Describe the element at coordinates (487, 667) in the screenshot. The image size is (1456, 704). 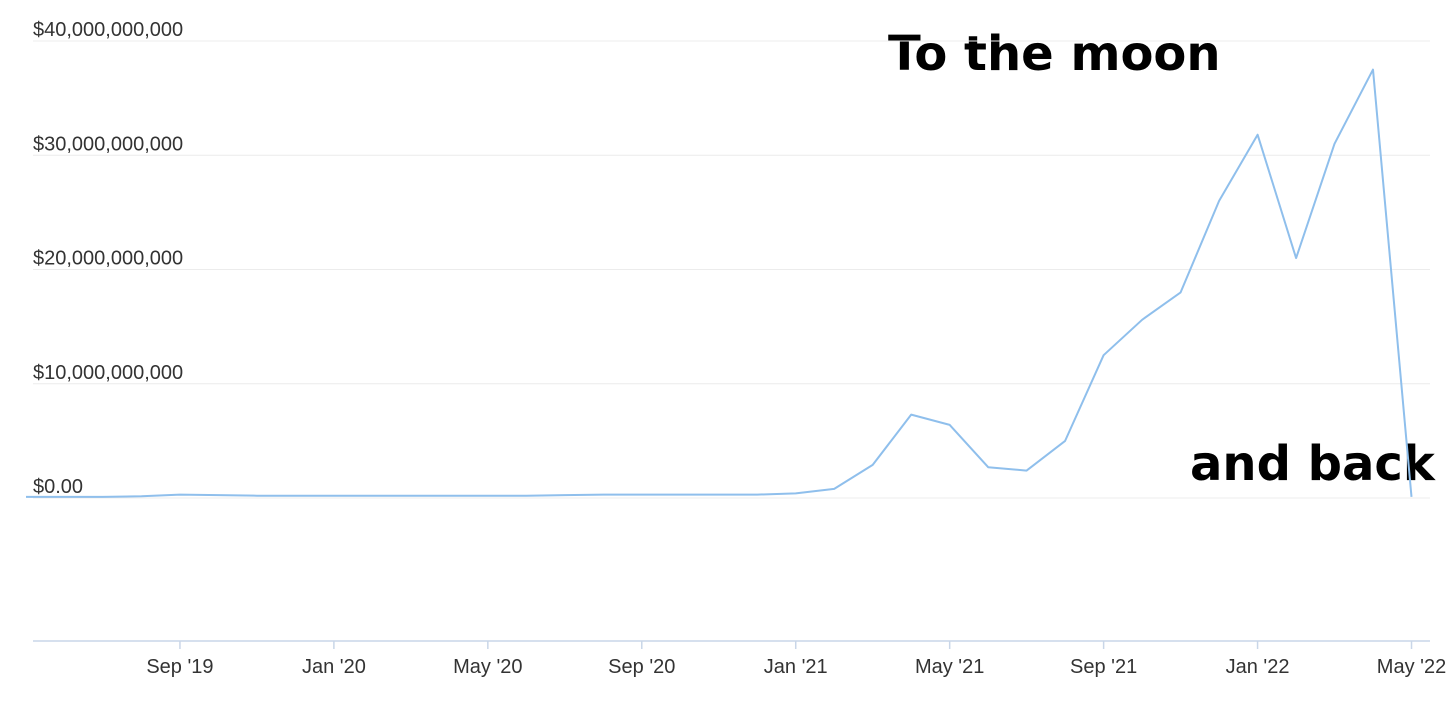
I see `x-tick-label: May '20` at that location.